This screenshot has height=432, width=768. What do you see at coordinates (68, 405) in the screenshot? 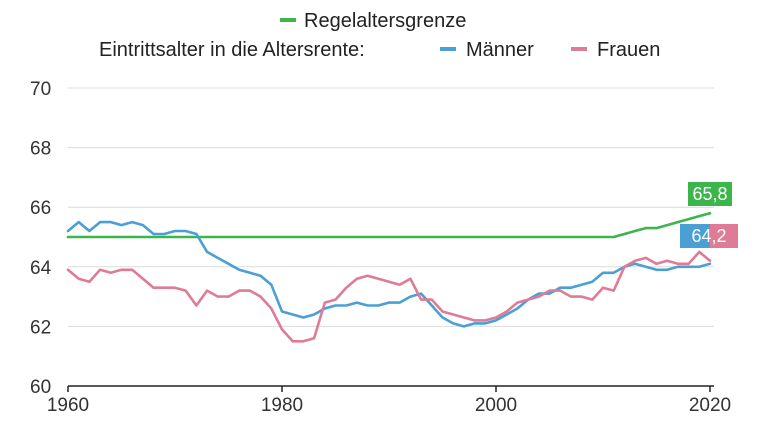
I see `x-tick-label-1960: 1960` at bounding box center [68, 405].